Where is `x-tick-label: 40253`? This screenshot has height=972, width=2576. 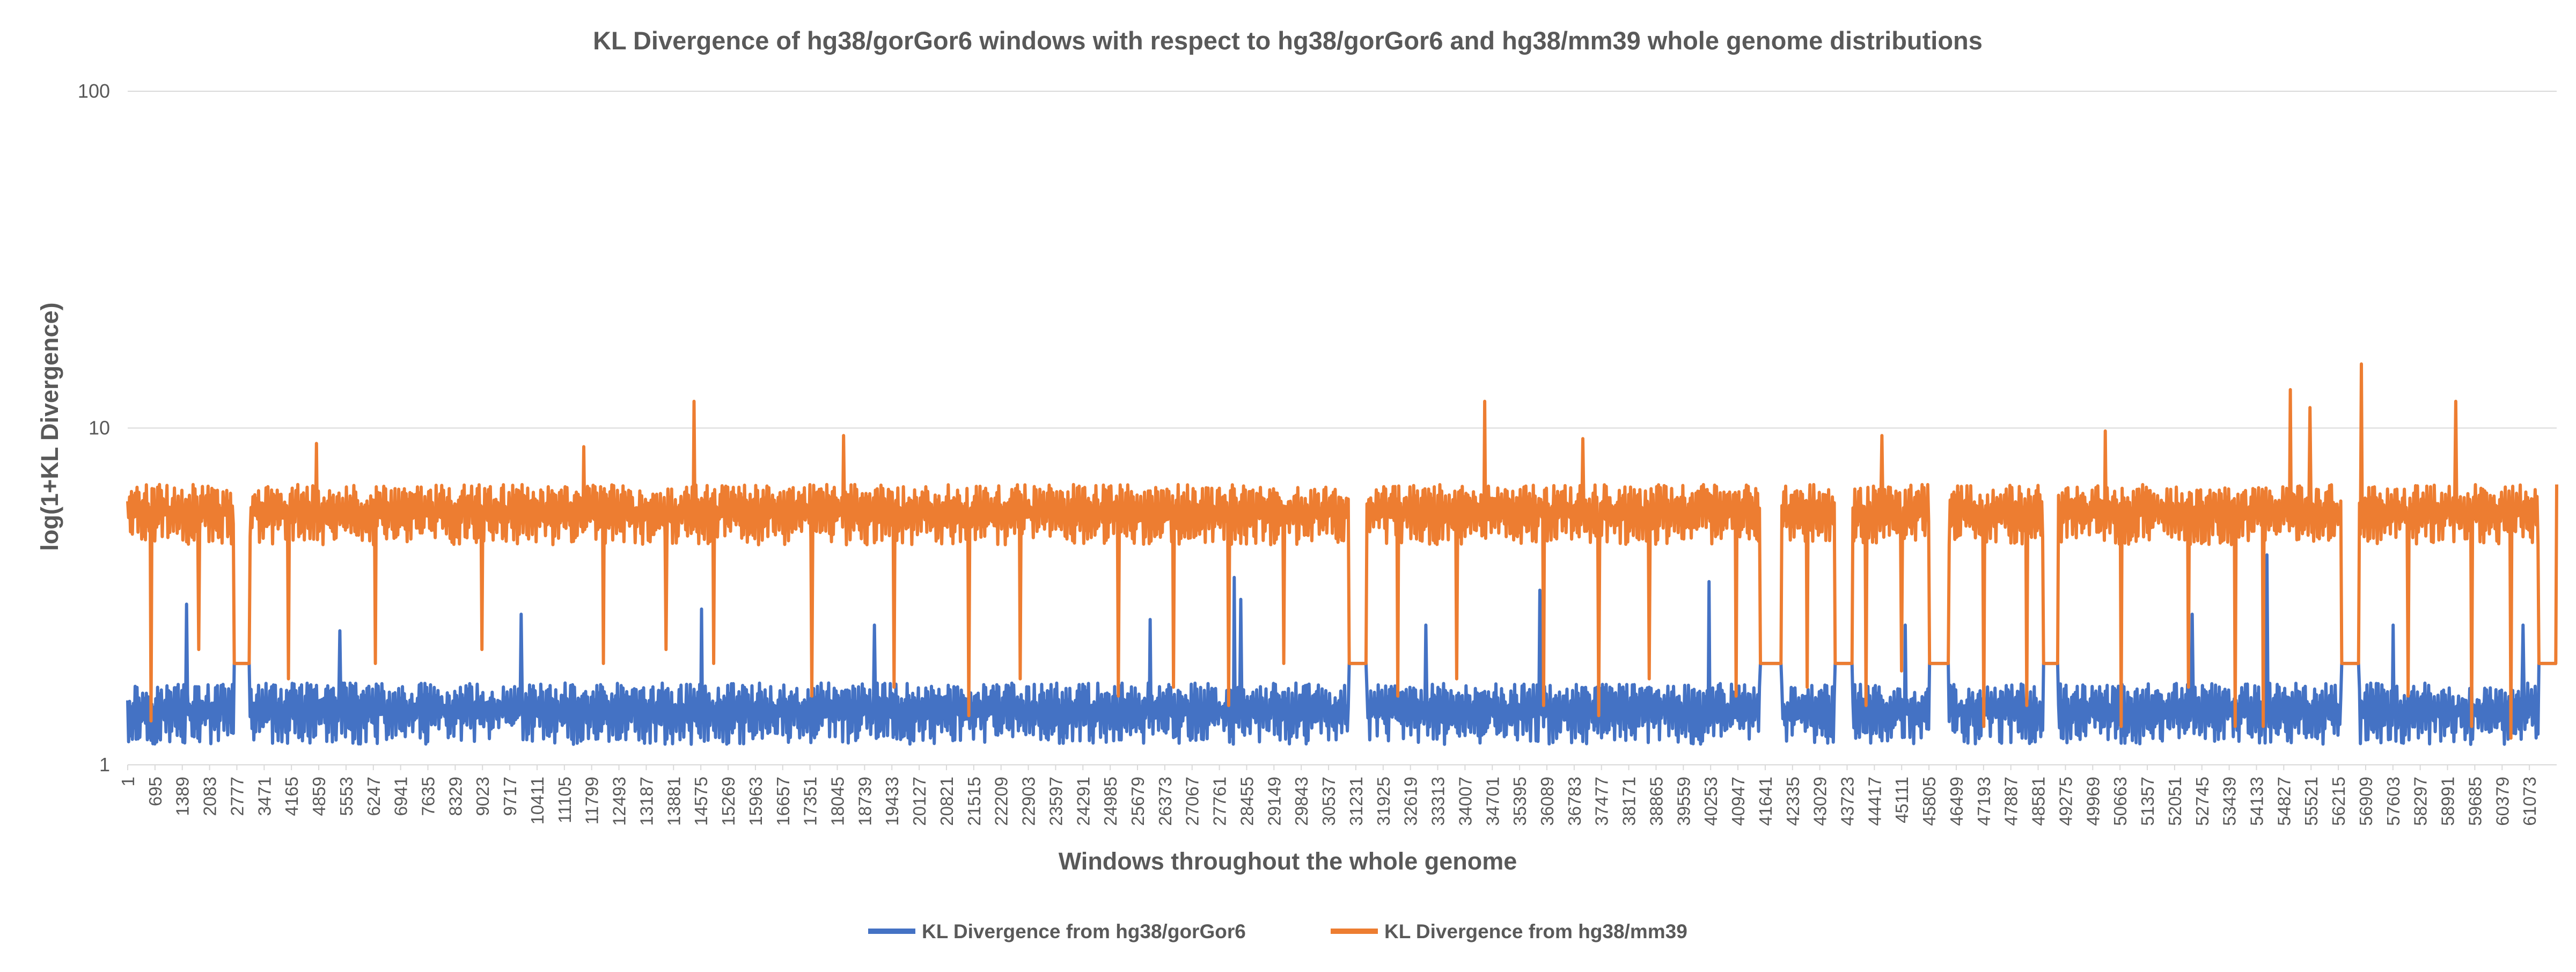 x-tick-label: 40253 is located at coordinates (1711, 801).